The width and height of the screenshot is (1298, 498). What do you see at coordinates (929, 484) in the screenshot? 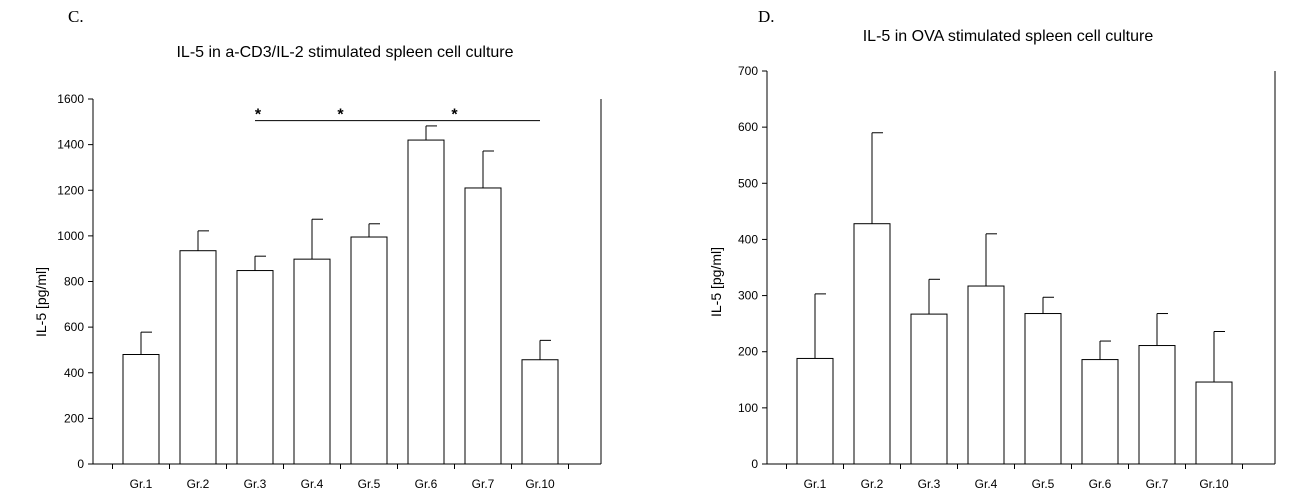
I see `x-tick-label-d: Gr.3` at bounding box center [929, 484].